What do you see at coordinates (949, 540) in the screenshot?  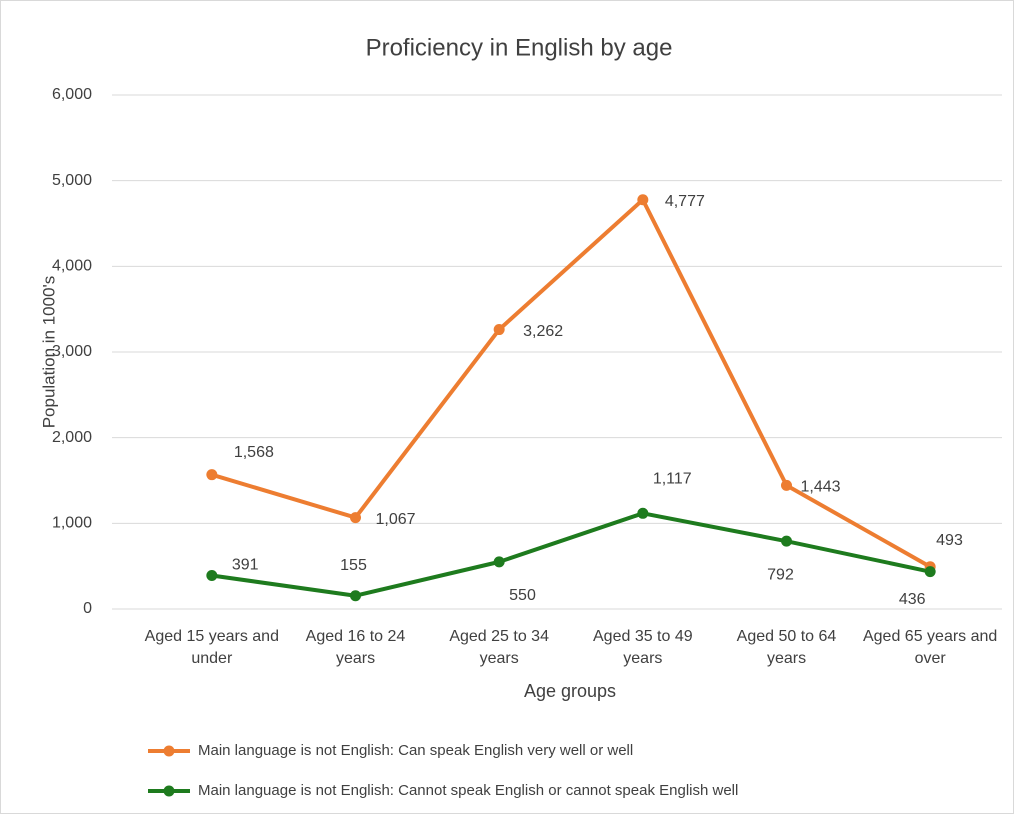 I see `data-label: 493` at bounding box center [949, 540].